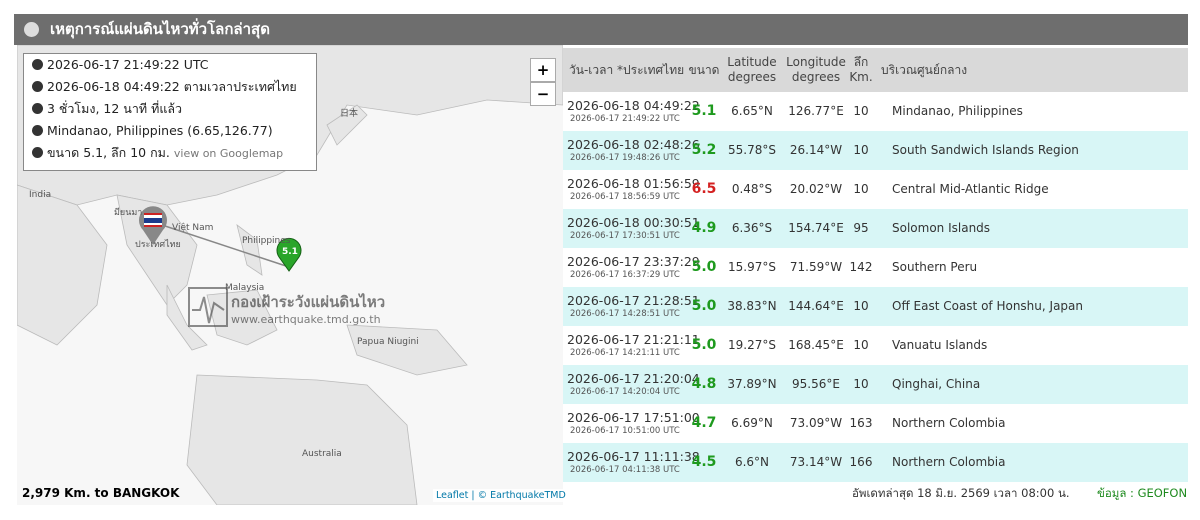 Image resolution: width=1200 pixels, height=520 pixels. Describe the element at coordinates (625, 275) in the screenshot. I see `utc-time: 2026-06-17 16:37:29 UTC` at that location.